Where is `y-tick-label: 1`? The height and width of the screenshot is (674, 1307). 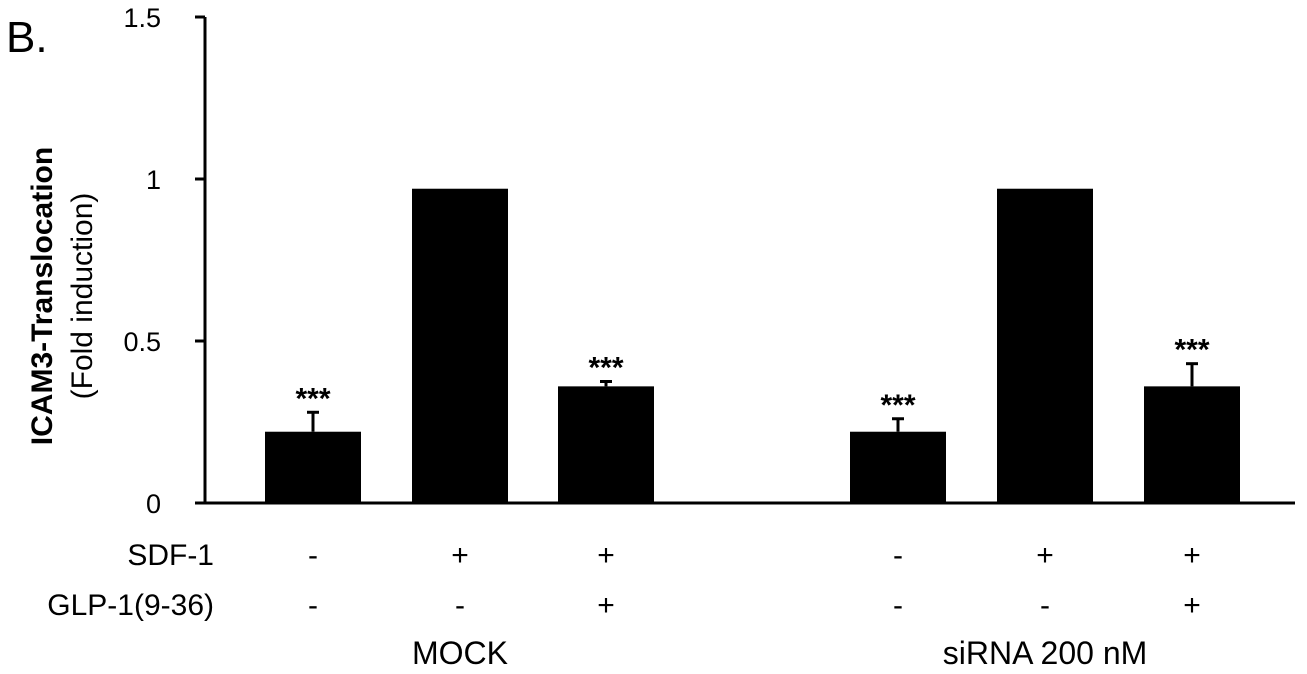 y-tick-label: 1 is located at coordinates (153, 180).